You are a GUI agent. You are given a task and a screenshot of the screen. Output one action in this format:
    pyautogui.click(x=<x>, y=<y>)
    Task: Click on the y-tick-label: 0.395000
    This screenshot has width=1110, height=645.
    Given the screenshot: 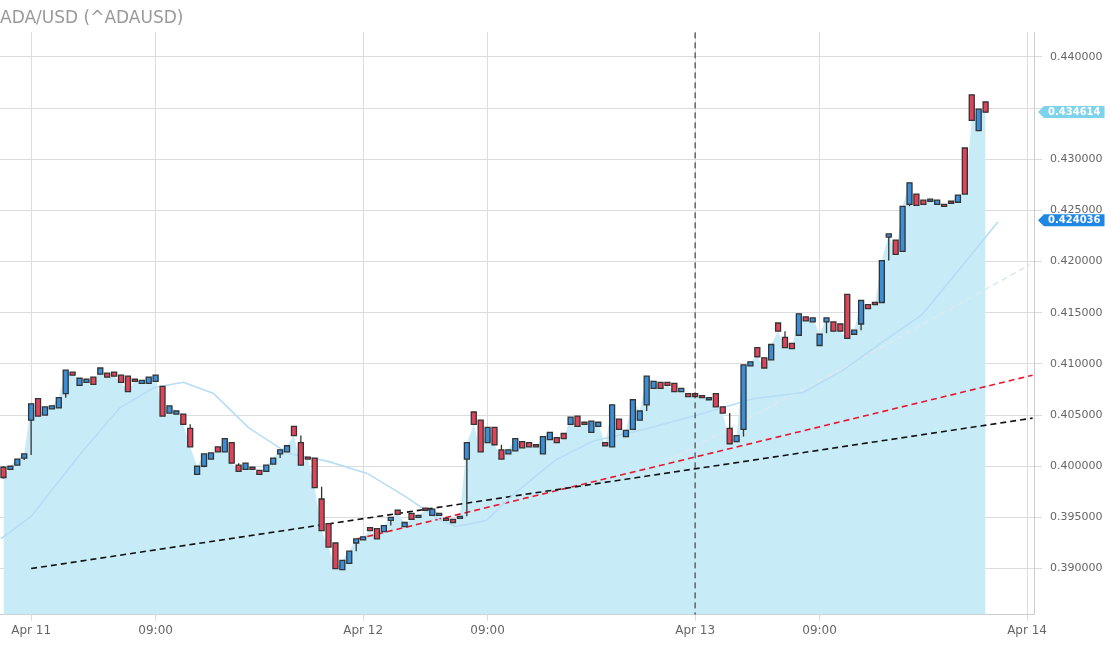 What is the action you would take?
    pyautogui.click(x=1076, y=517)
    